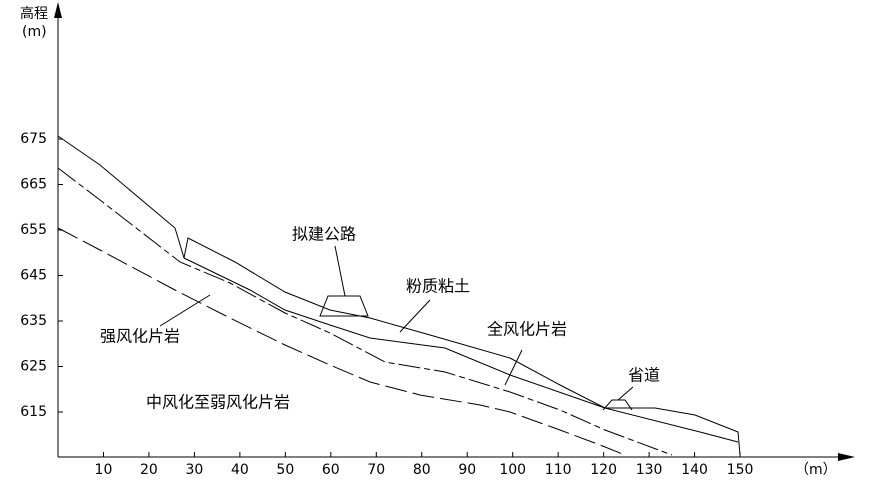 This screenshot has height=480, width=880. What do you see at coordinates (218, 402) in the screenshot?
I see `annotation: 中风化至弱风化片岩` at bounding box center [218, 402].